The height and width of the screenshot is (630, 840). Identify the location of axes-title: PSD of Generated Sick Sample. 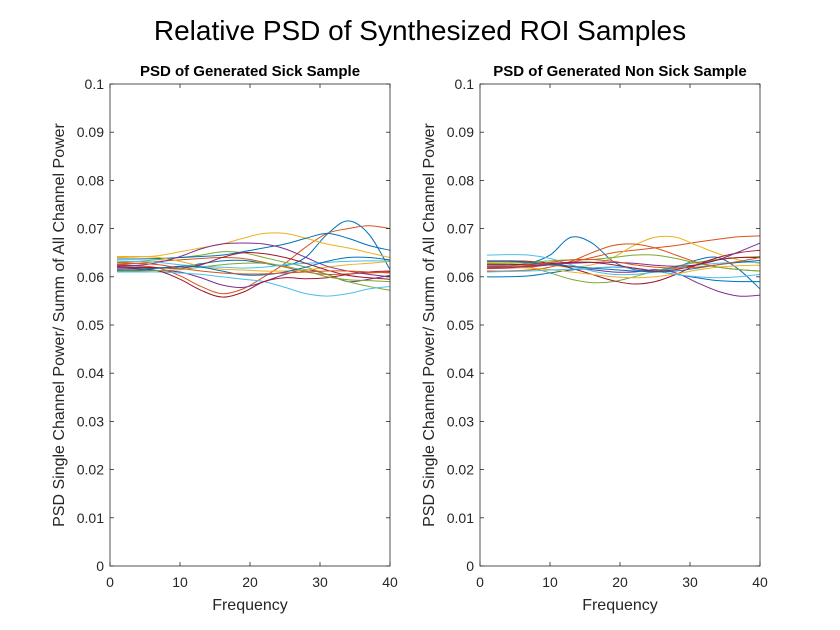
(250, 71).